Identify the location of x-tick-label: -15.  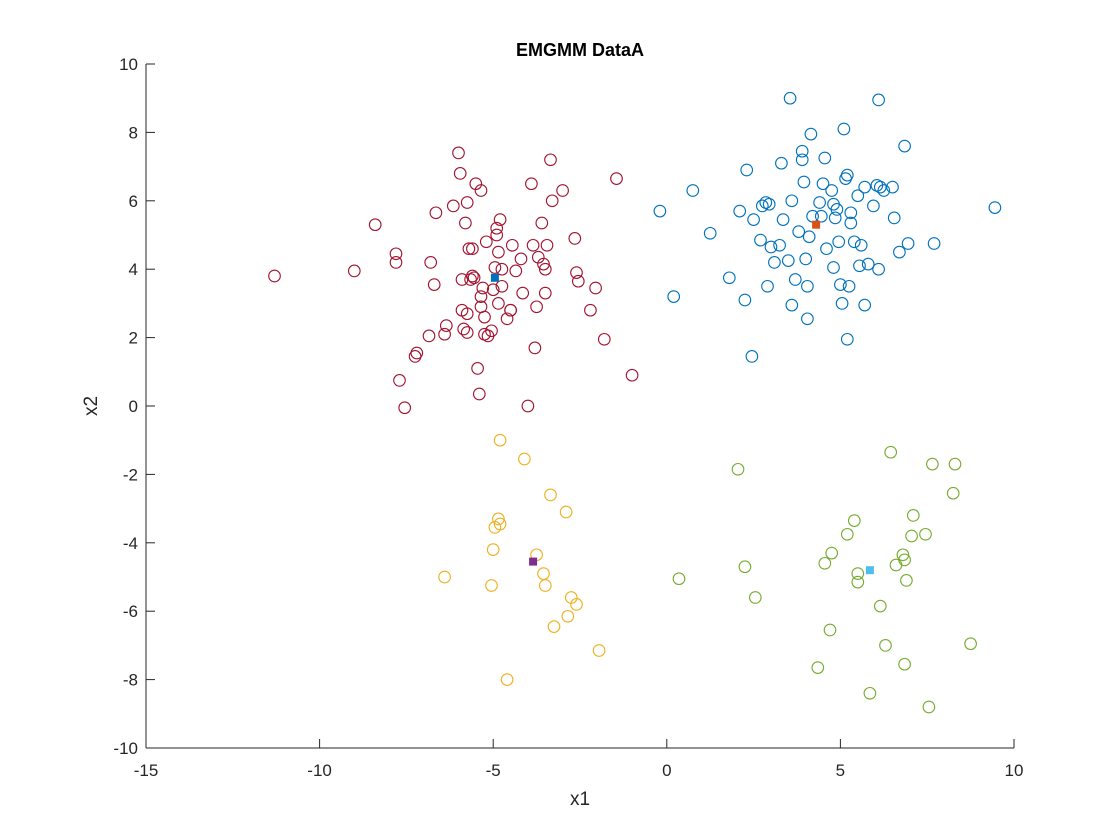
(146, 770).